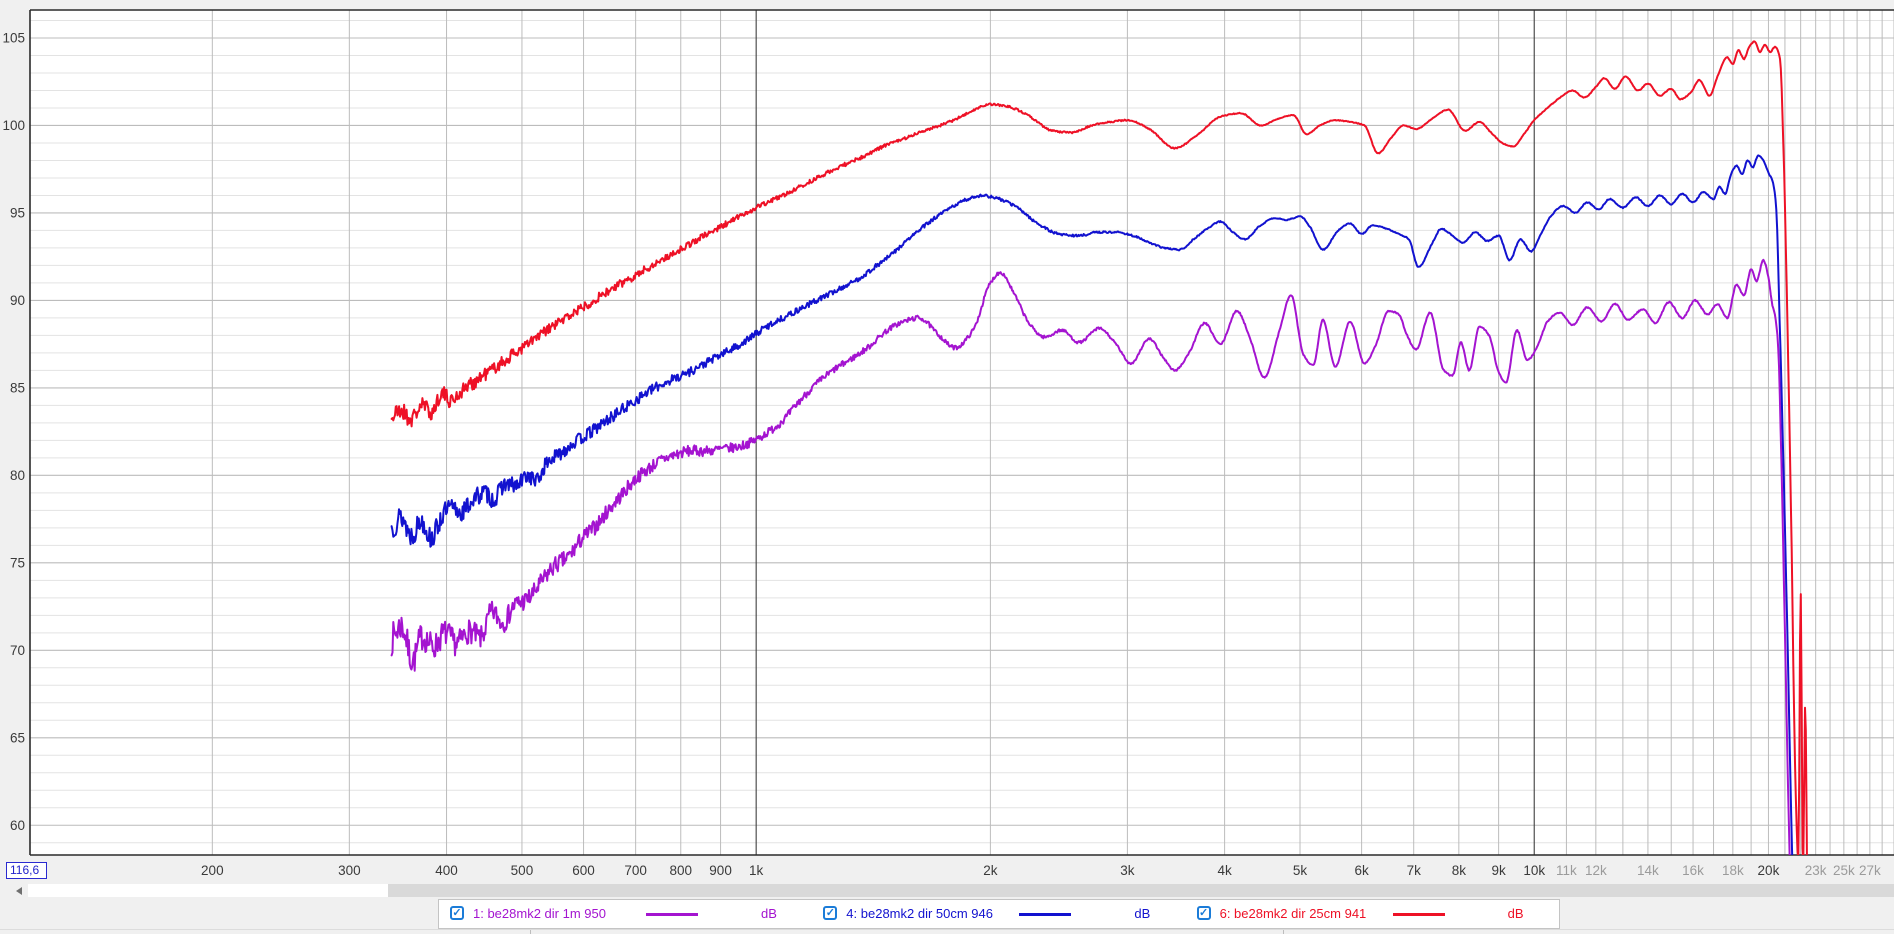  Describe the element at coordinates (625, 914) in the screenshot. I see `legend-item-1: ✓ 1: be28mk2 dir 1m 950 dB` at that location.